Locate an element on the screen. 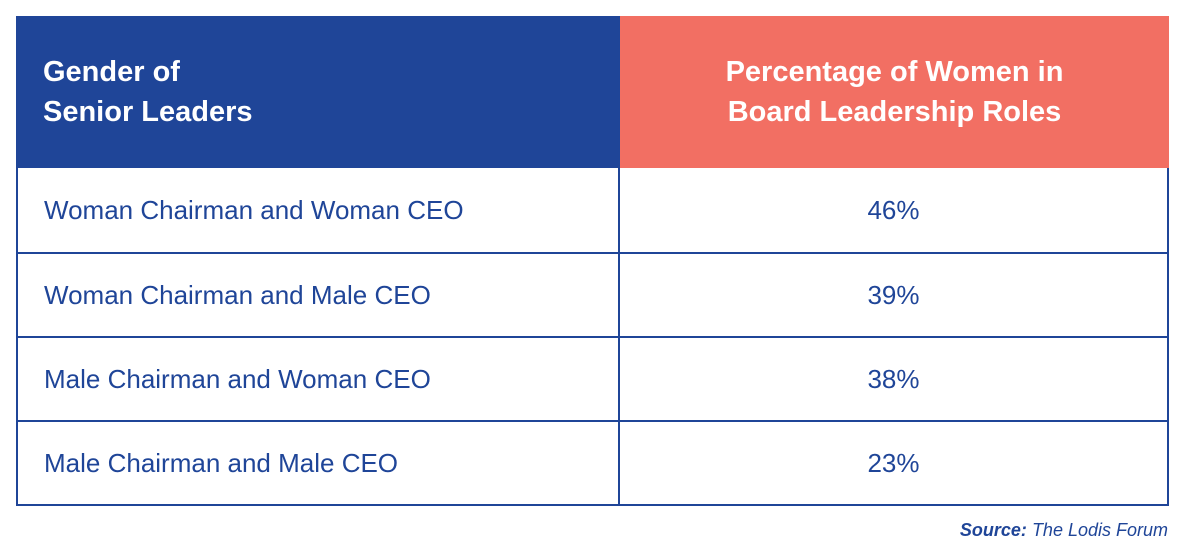 This screenshot has width=1182, height=553. row-value: 39% is located at coordinates (893, 294).